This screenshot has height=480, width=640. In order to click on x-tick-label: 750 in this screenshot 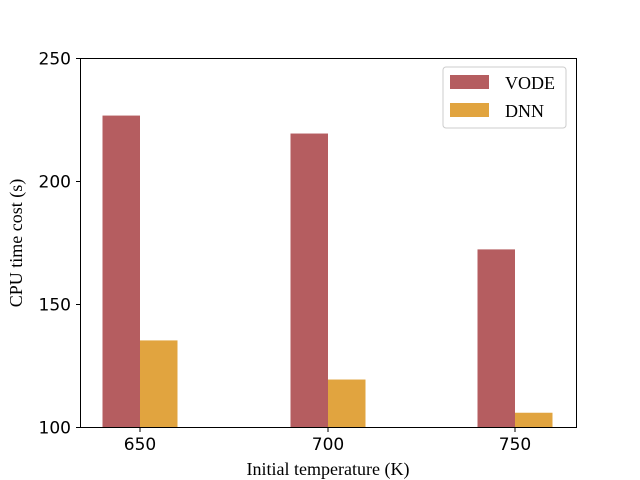, I will do `click(515, 445)`.